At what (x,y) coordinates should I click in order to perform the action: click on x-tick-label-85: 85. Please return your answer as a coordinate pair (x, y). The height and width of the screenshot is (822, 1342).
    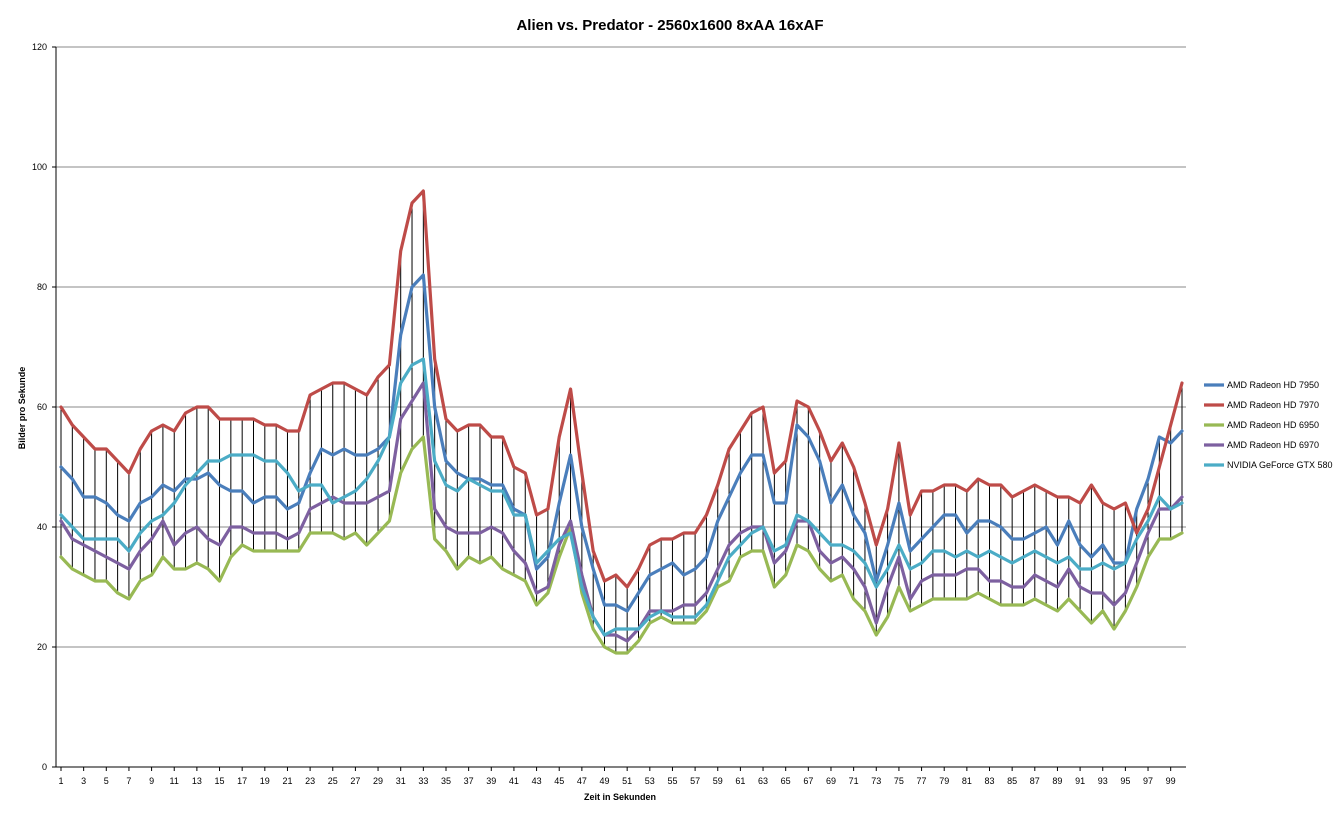
    Looking at the image, I should click on (1012, 781).